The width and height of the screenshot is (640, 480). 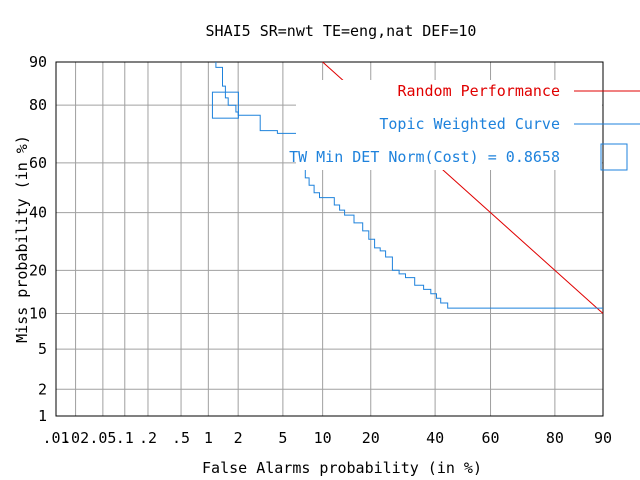 What do you see at coordinates (181, 438) in the screenshot?
I see `x-tick-label: .5` at bounding box center [181, 438].